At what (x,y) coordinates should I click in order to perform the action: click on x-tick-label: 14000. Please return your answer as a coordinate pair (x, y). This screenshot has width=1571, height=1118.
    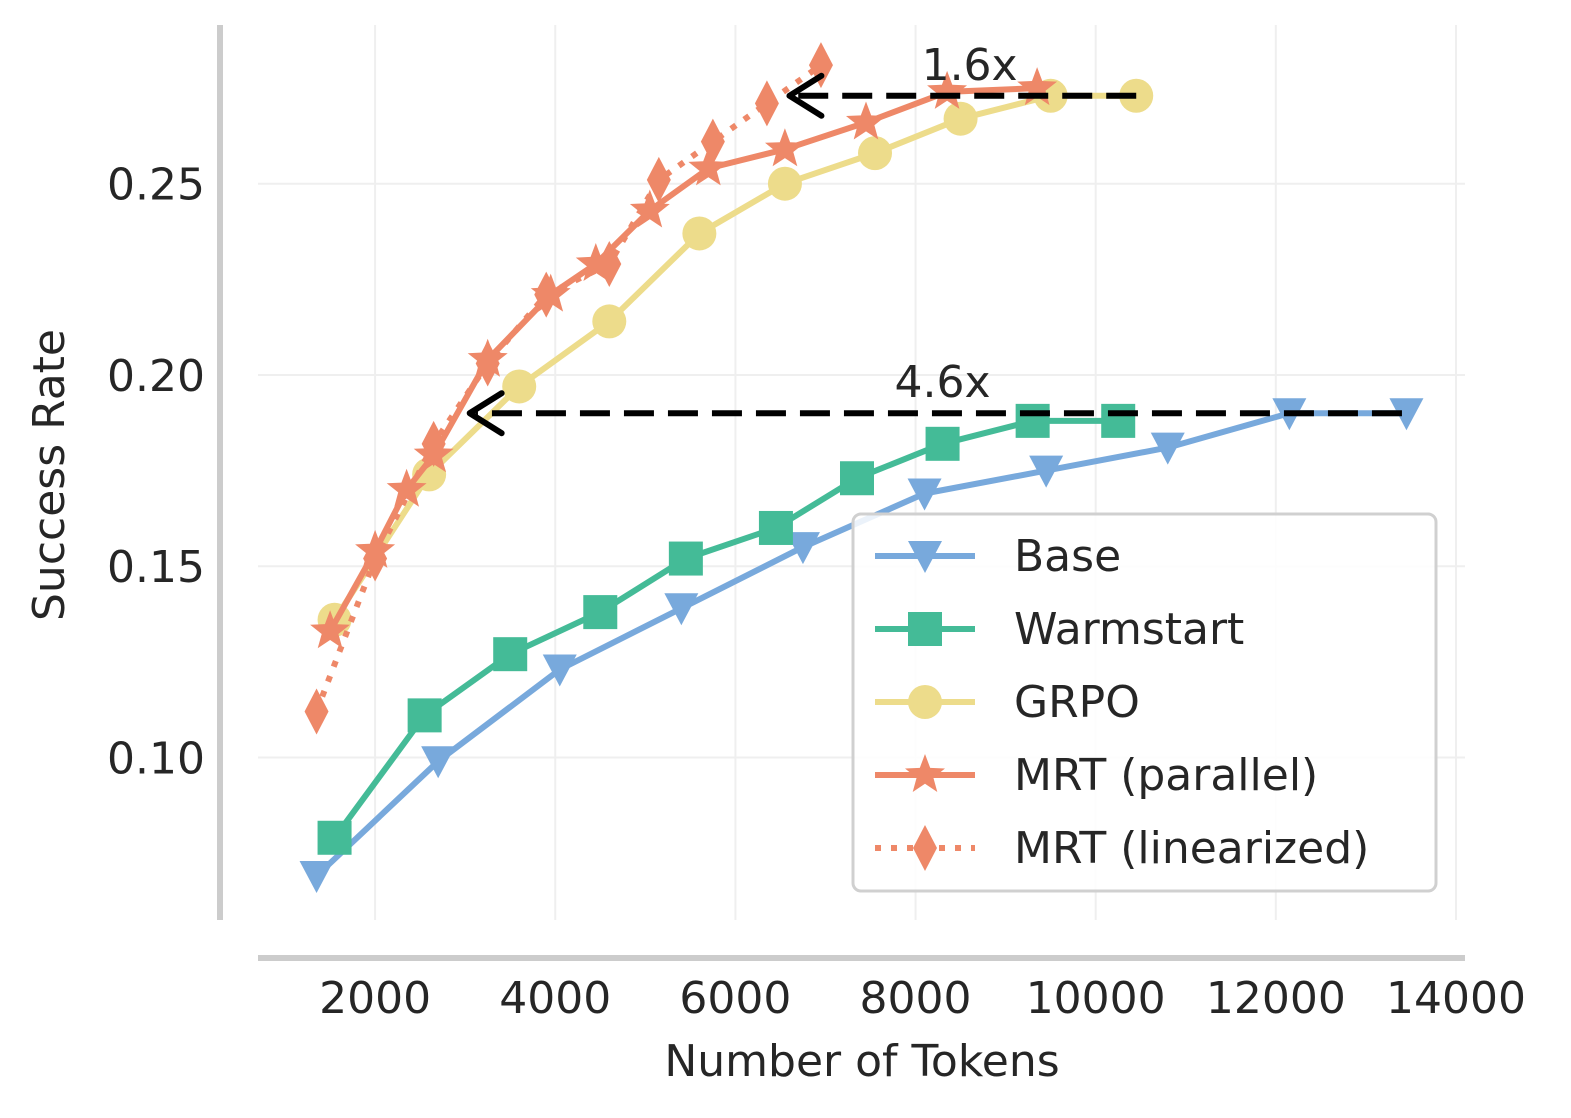
    Looking at the image, I should click on (1456, 998).